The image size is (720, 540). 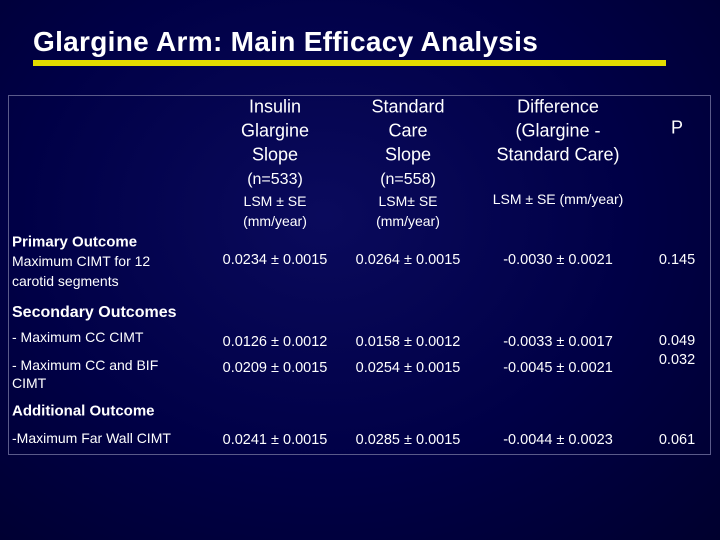 What do you see at coordinates (677, 260) in the screenshot?
I see `cell: 0.145` at bounding box center [677, 260].